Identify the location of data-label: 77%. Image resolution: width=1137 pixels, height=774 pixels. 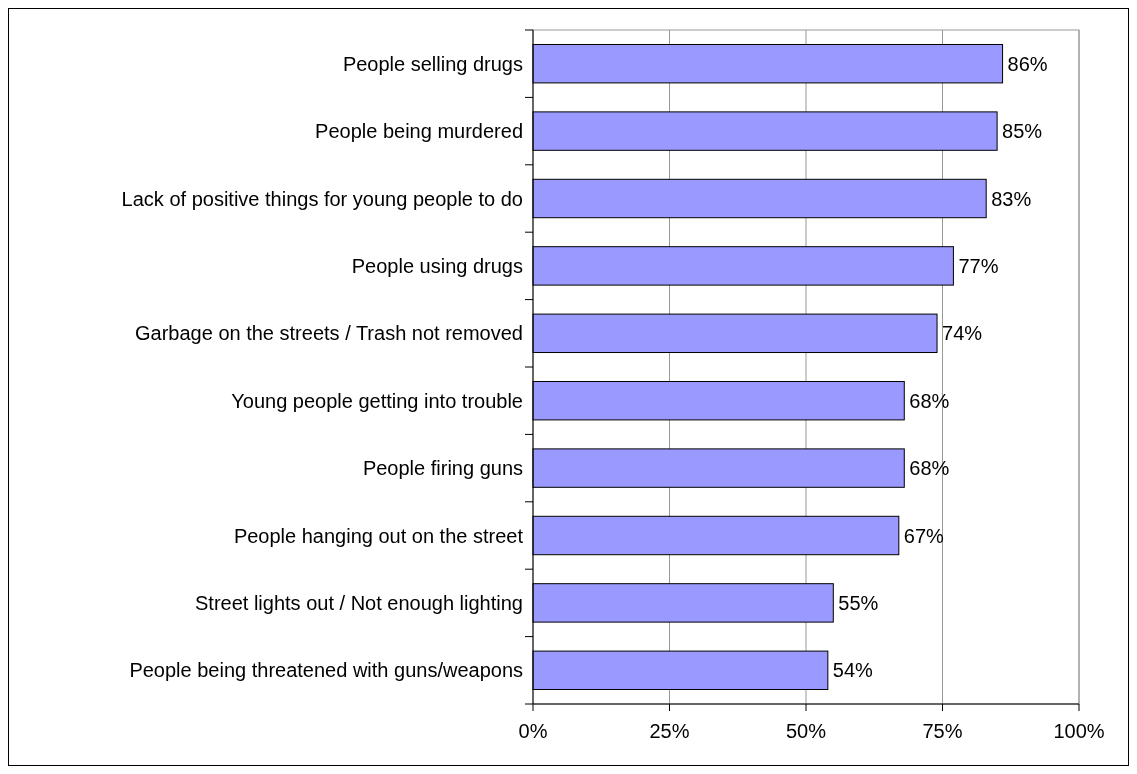
(978, 265).